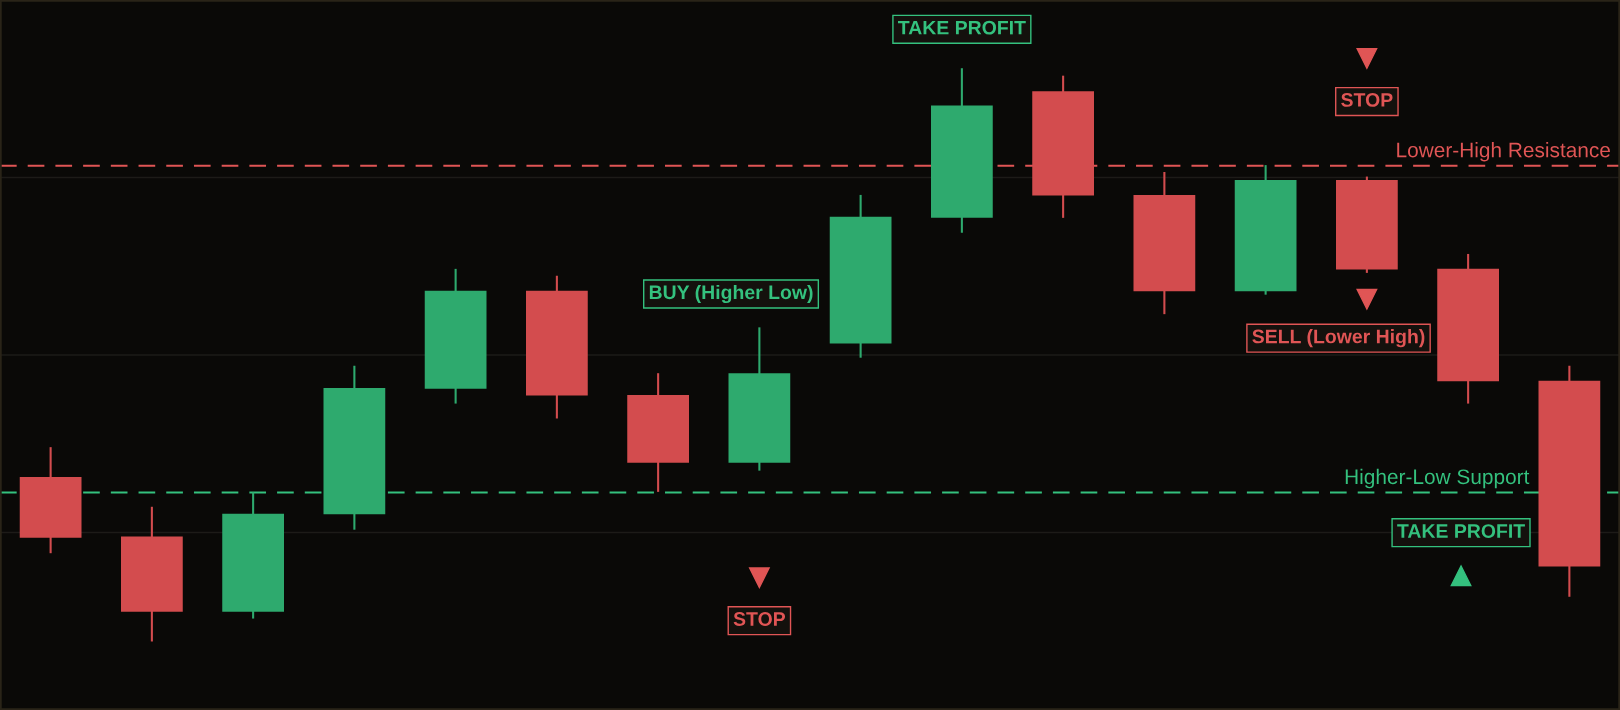  What do you see at coordinates (1461, 531) in the screenshot?
I see `annotation: TAKE PROFIT` at bounding box center [1461, 531].